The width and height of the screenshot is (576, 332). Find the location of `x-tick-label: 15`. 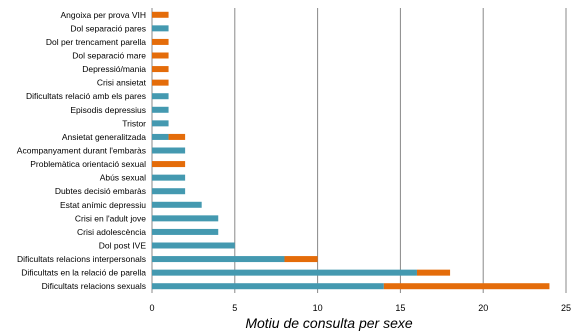

x-tick-label: 15 is located at coordinates (400, 308).